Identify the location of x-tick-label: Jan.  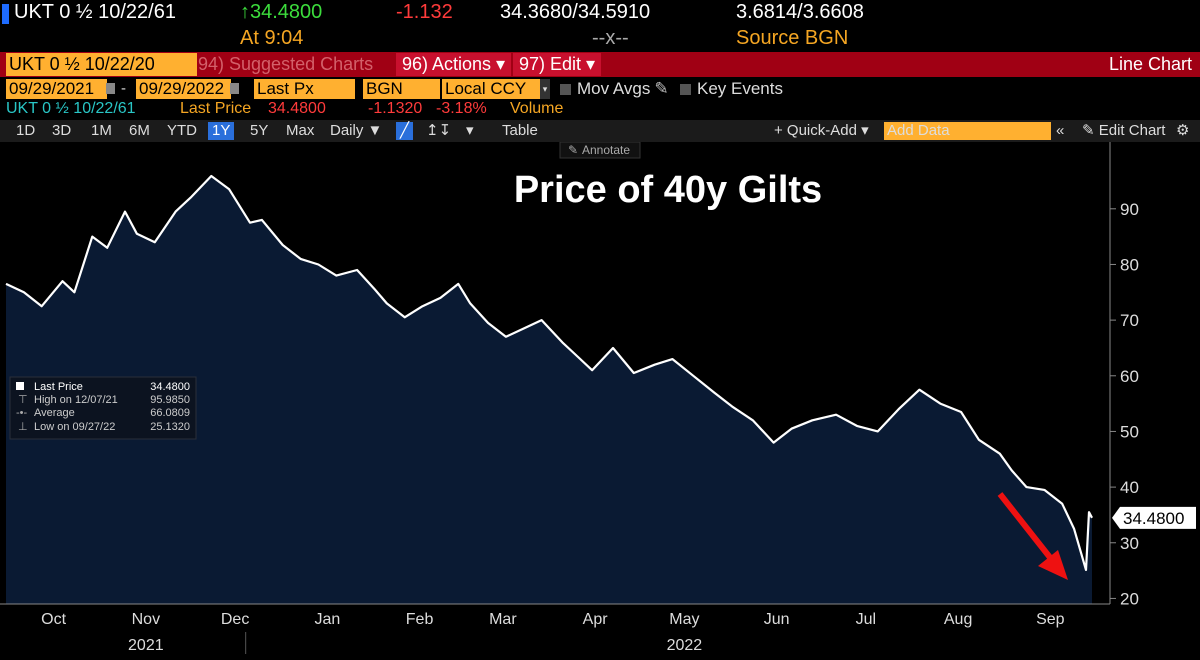
(327, 619).